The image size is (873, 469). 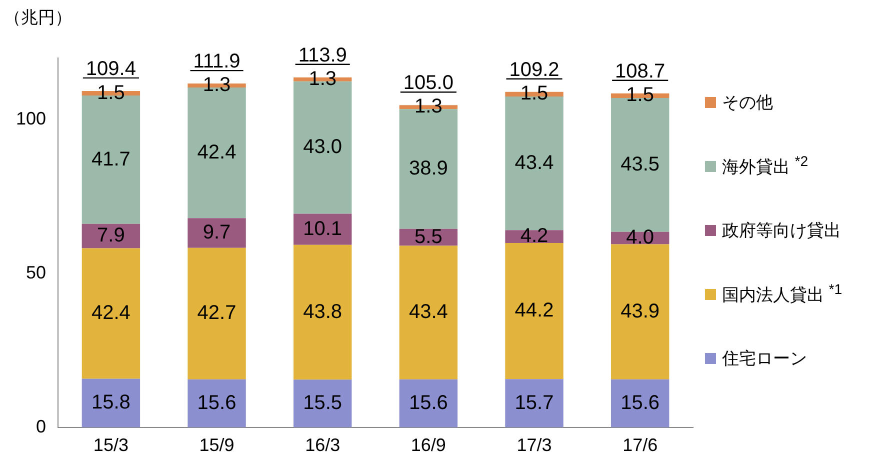 What do you see at coordinates (322, 147) in the screenshot?
I see `data-label: 43.0` at bounding box center [322, 147].